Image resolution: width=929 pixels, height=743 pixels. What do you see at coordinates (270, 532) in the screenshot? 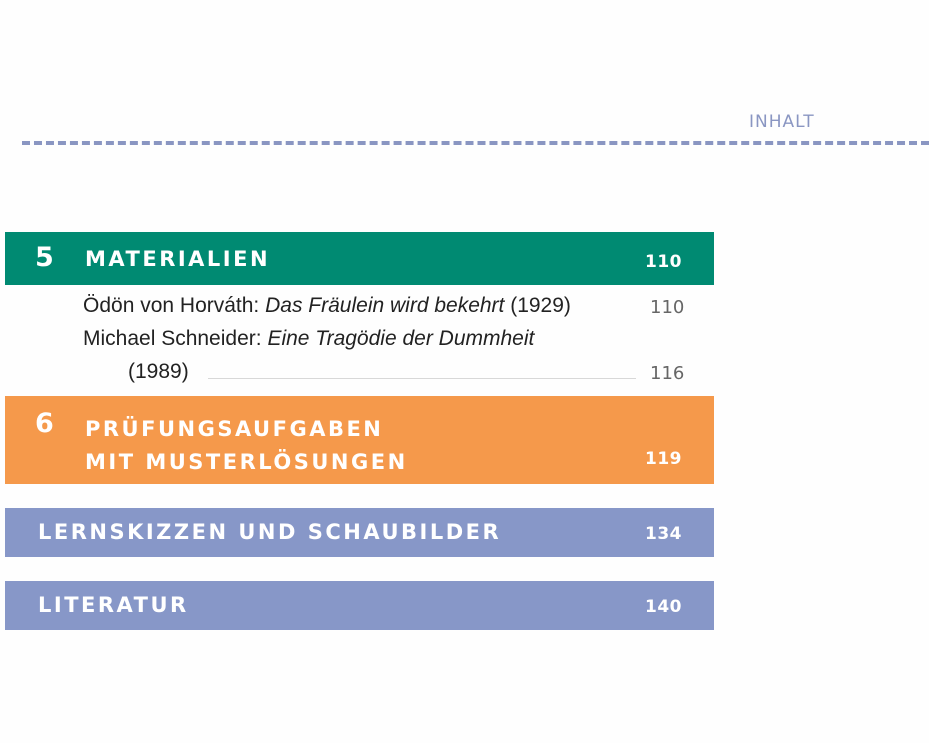
I see `section-title: LERNSKIZZEN UND SCHAUBILDER` at bounding box center [270, 532].